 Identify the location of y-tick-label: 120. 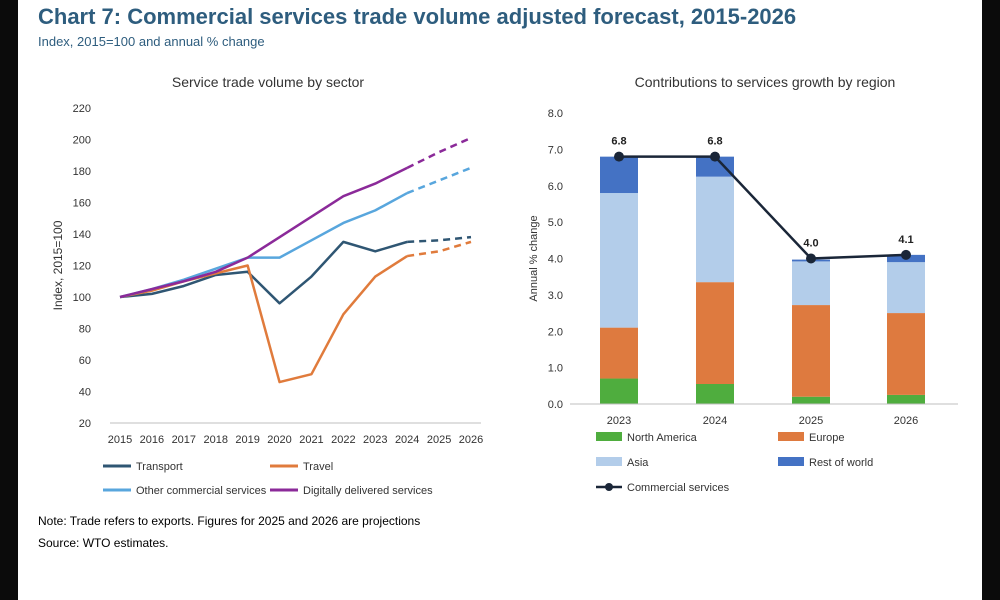
(82, 267).